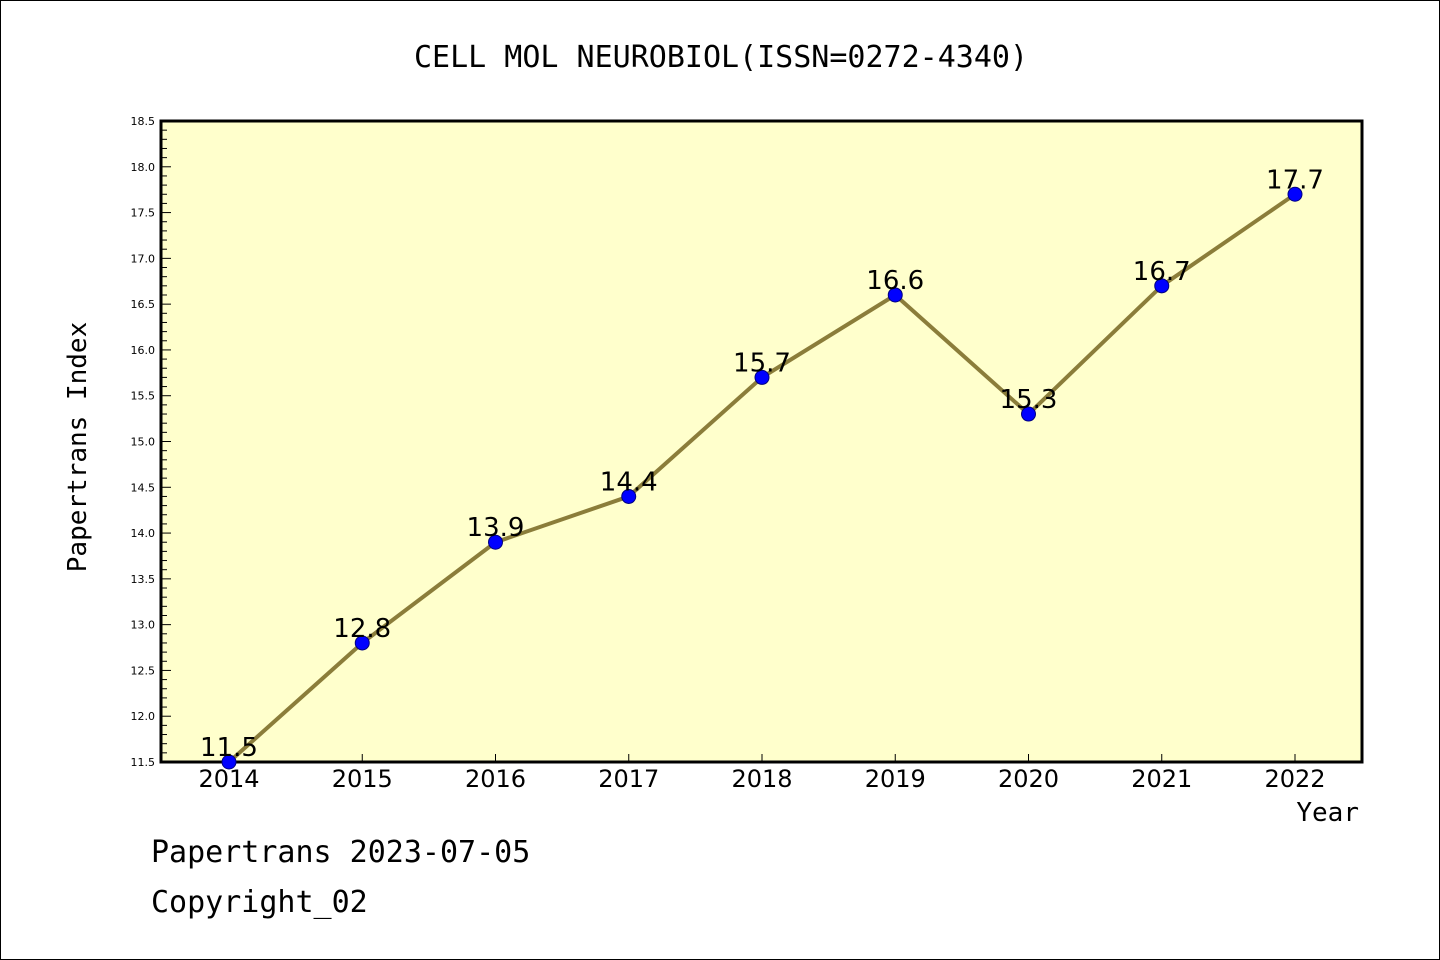 The width and height of the screenshot is (1440, 960). Describe the element at coordinates (629, 482) in the screenshot. I see `data-label: 14.4` at that location.